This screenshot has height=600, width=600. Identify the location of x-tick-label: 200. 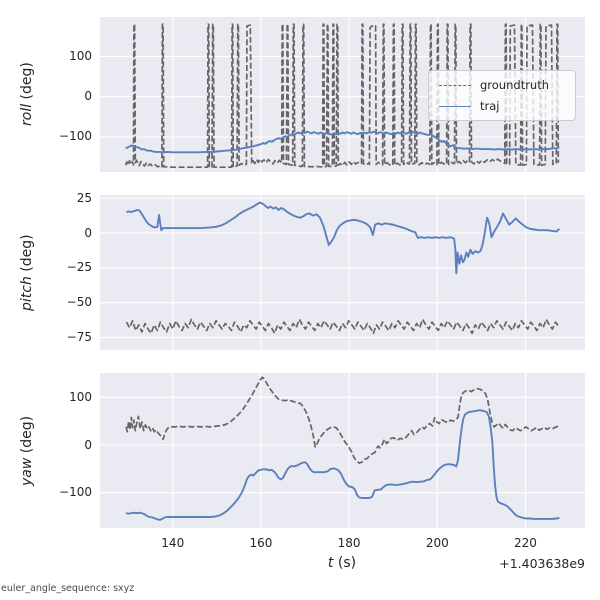
(437, 543).